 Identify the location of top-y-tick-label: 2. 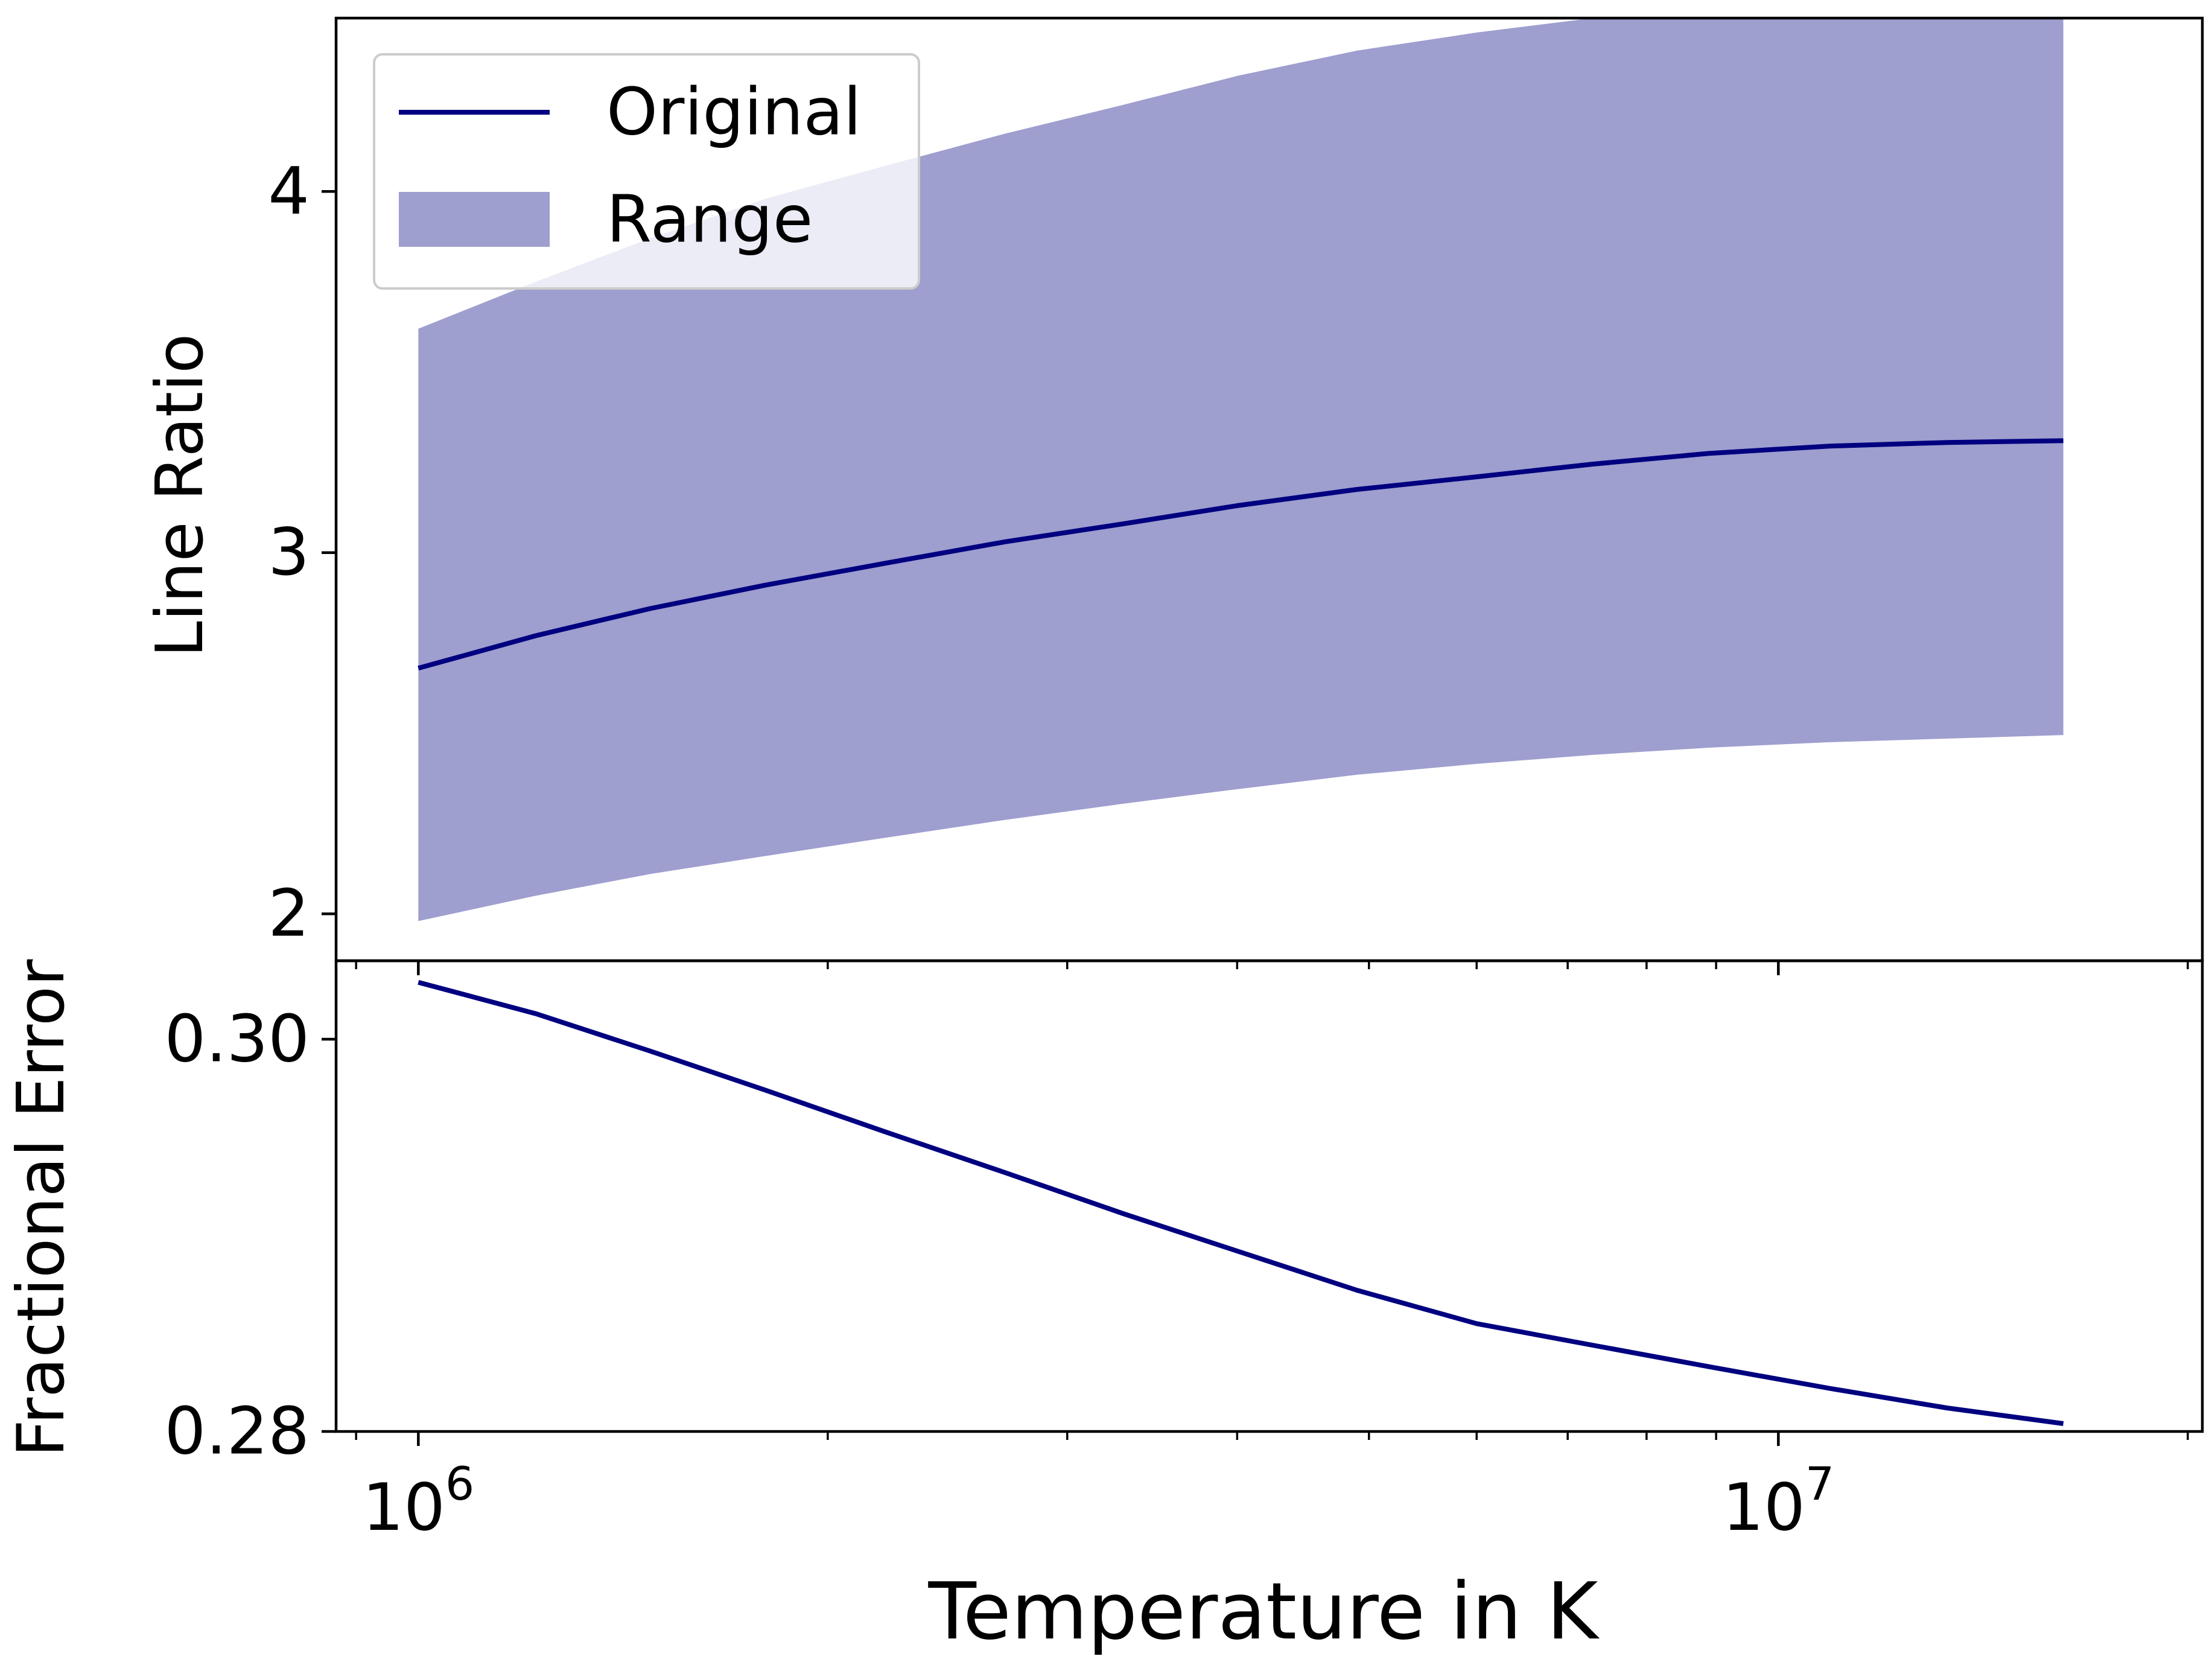
(289, 914).